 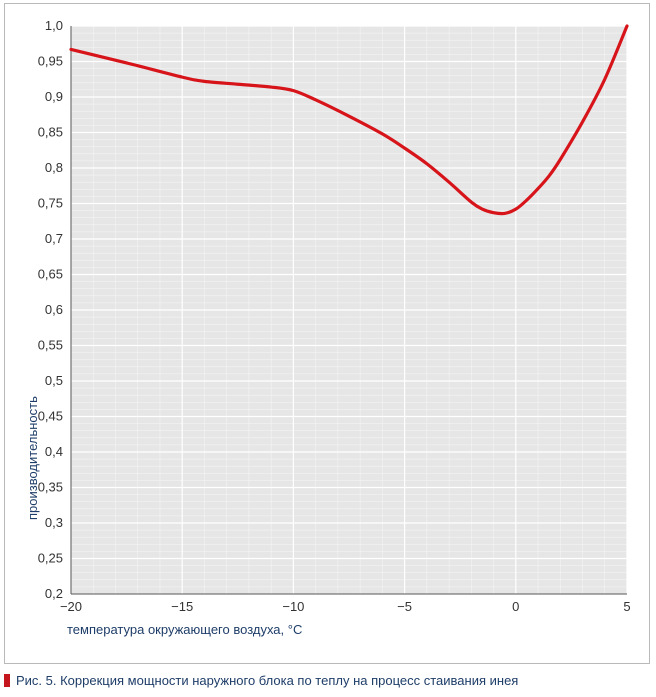 What do you see at coordinates (50, 61) in the screenshot?
I see `y-tick-label: 0,95` at bounding box center [50, 61].